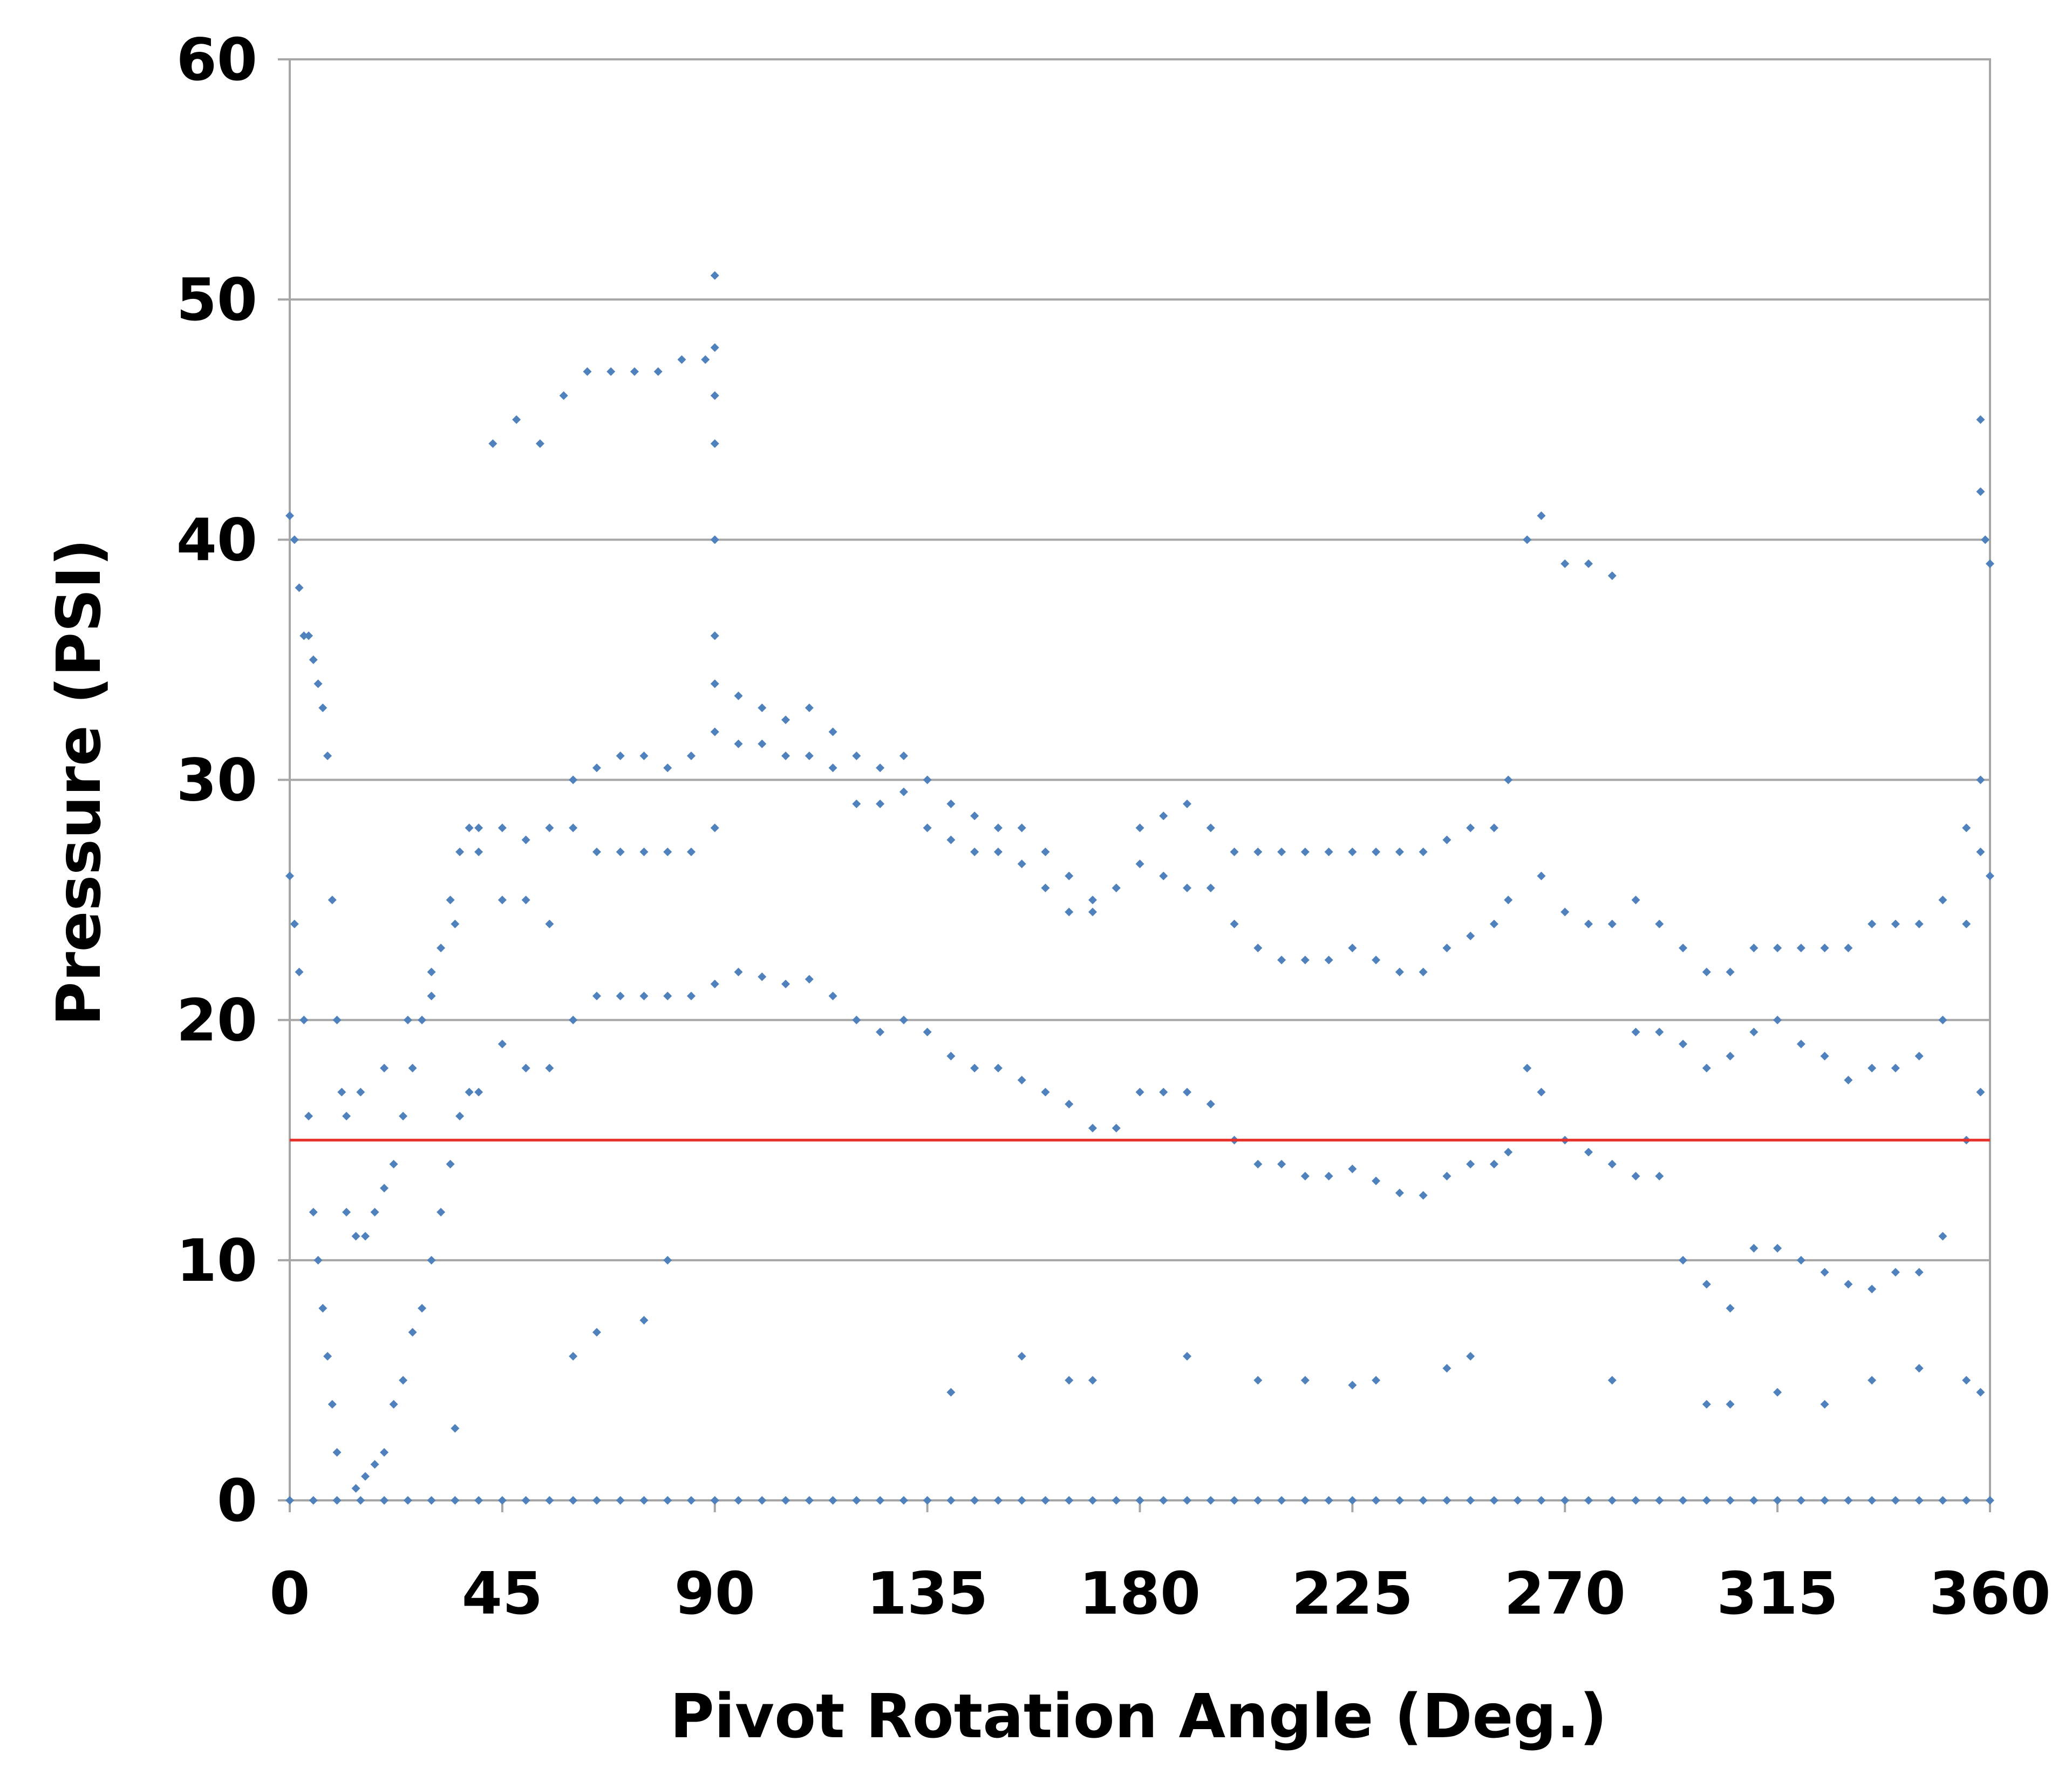  Describe the element at coordinates (1140, 1594) in the screenshot. I see `x-tick-label: 180` at that location.